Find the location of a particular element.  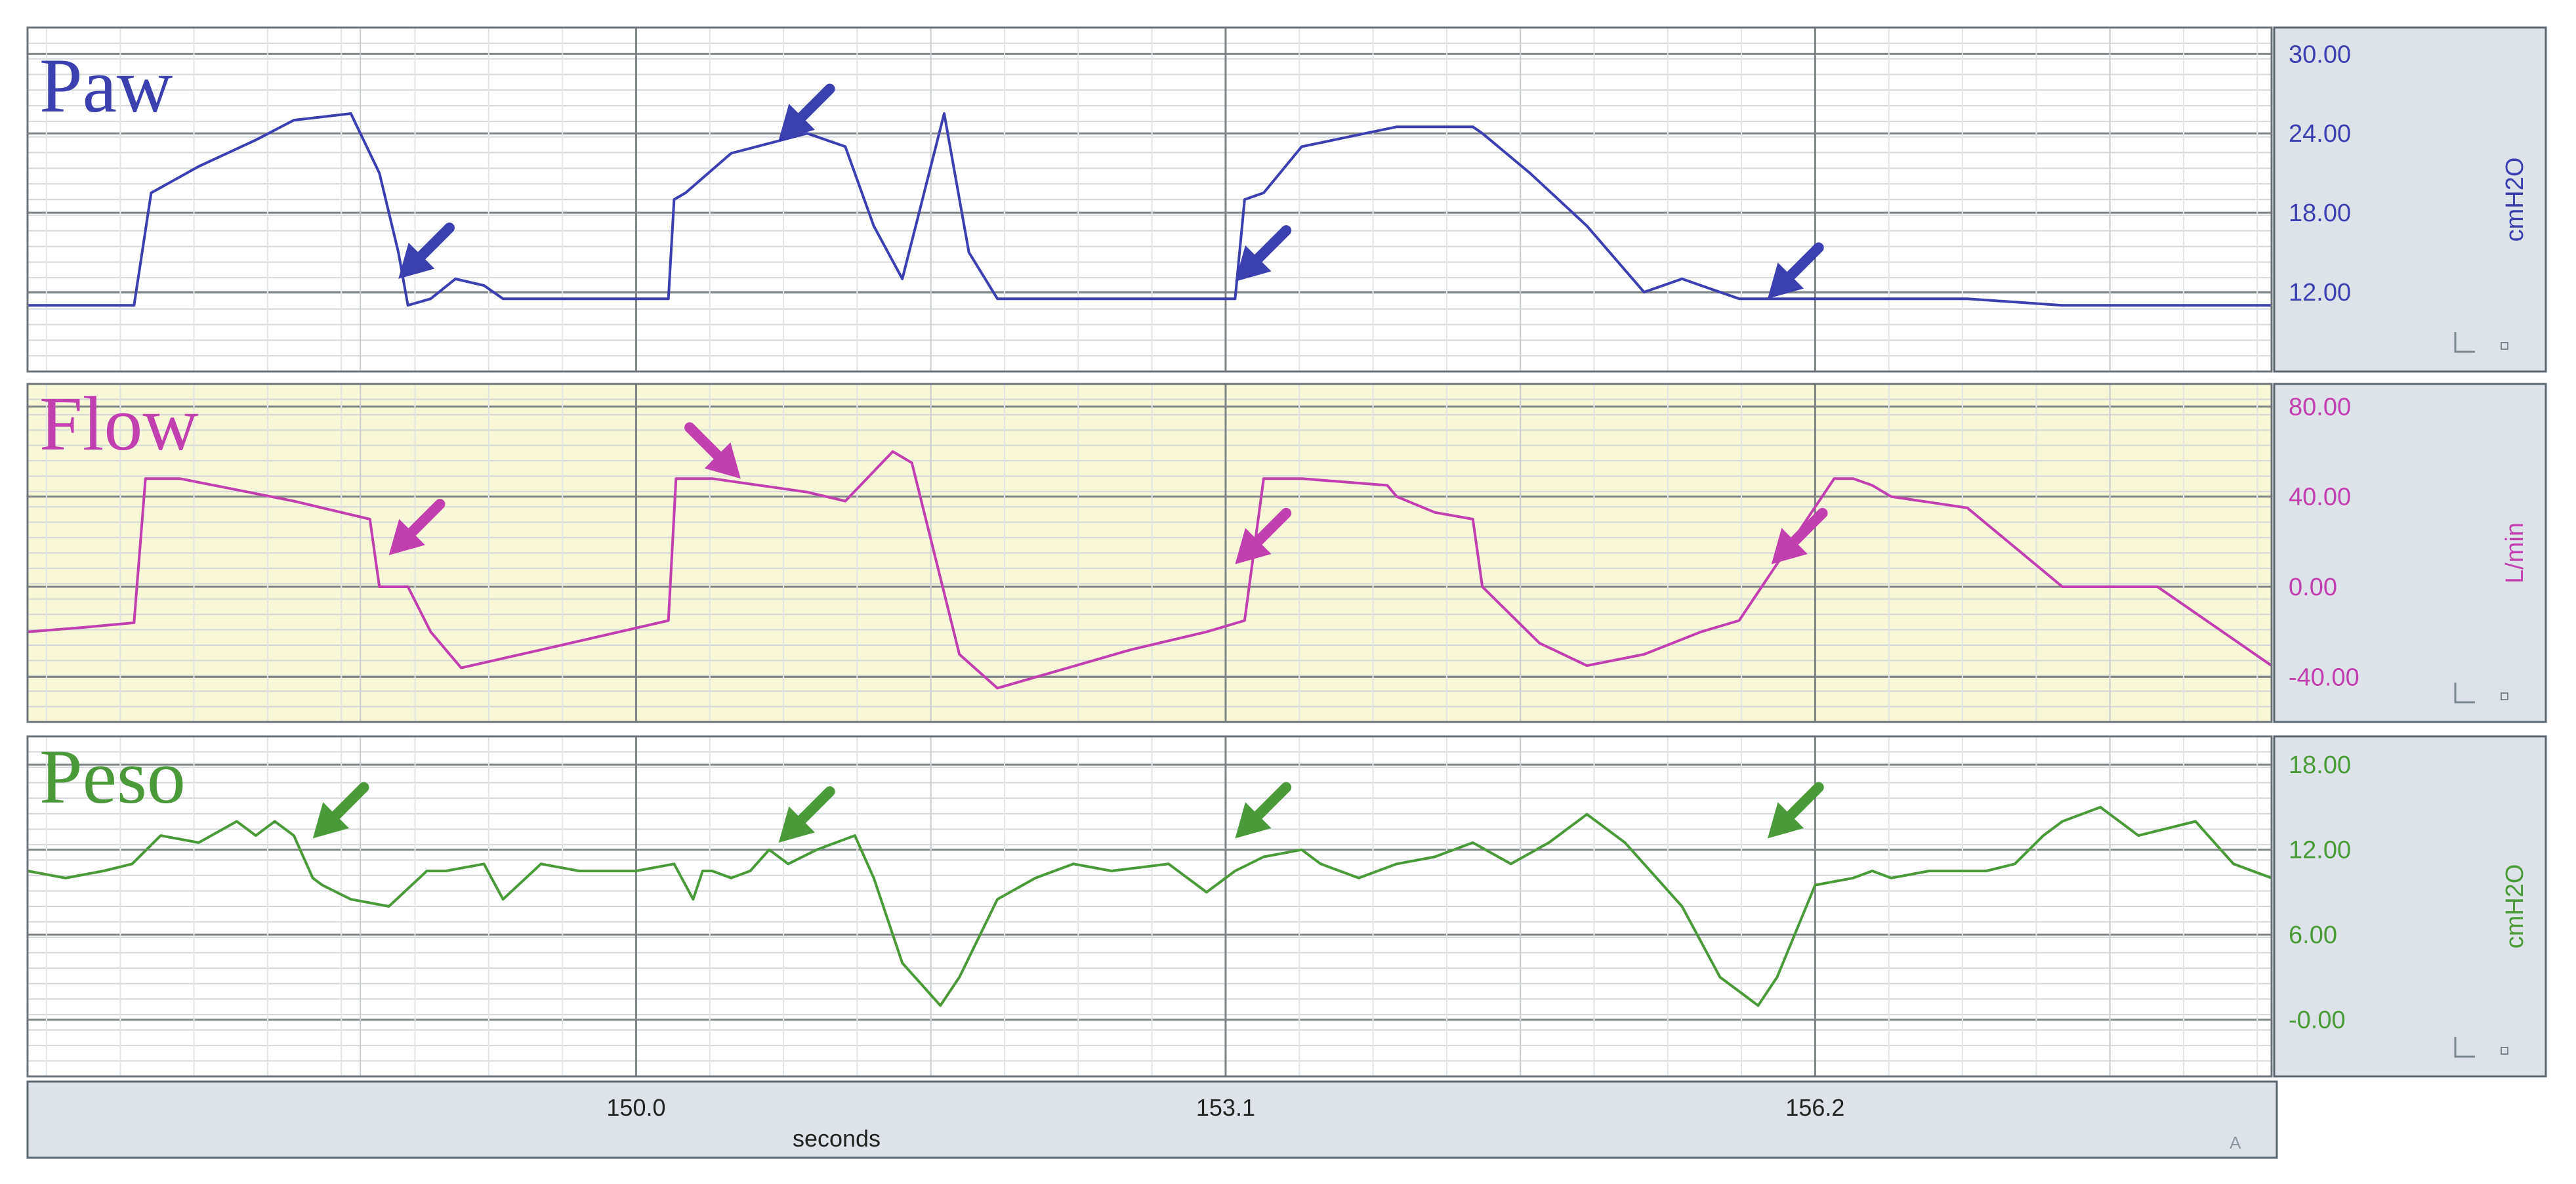

y-tick-label: -40.00 is located at coordinates (2324, 678).